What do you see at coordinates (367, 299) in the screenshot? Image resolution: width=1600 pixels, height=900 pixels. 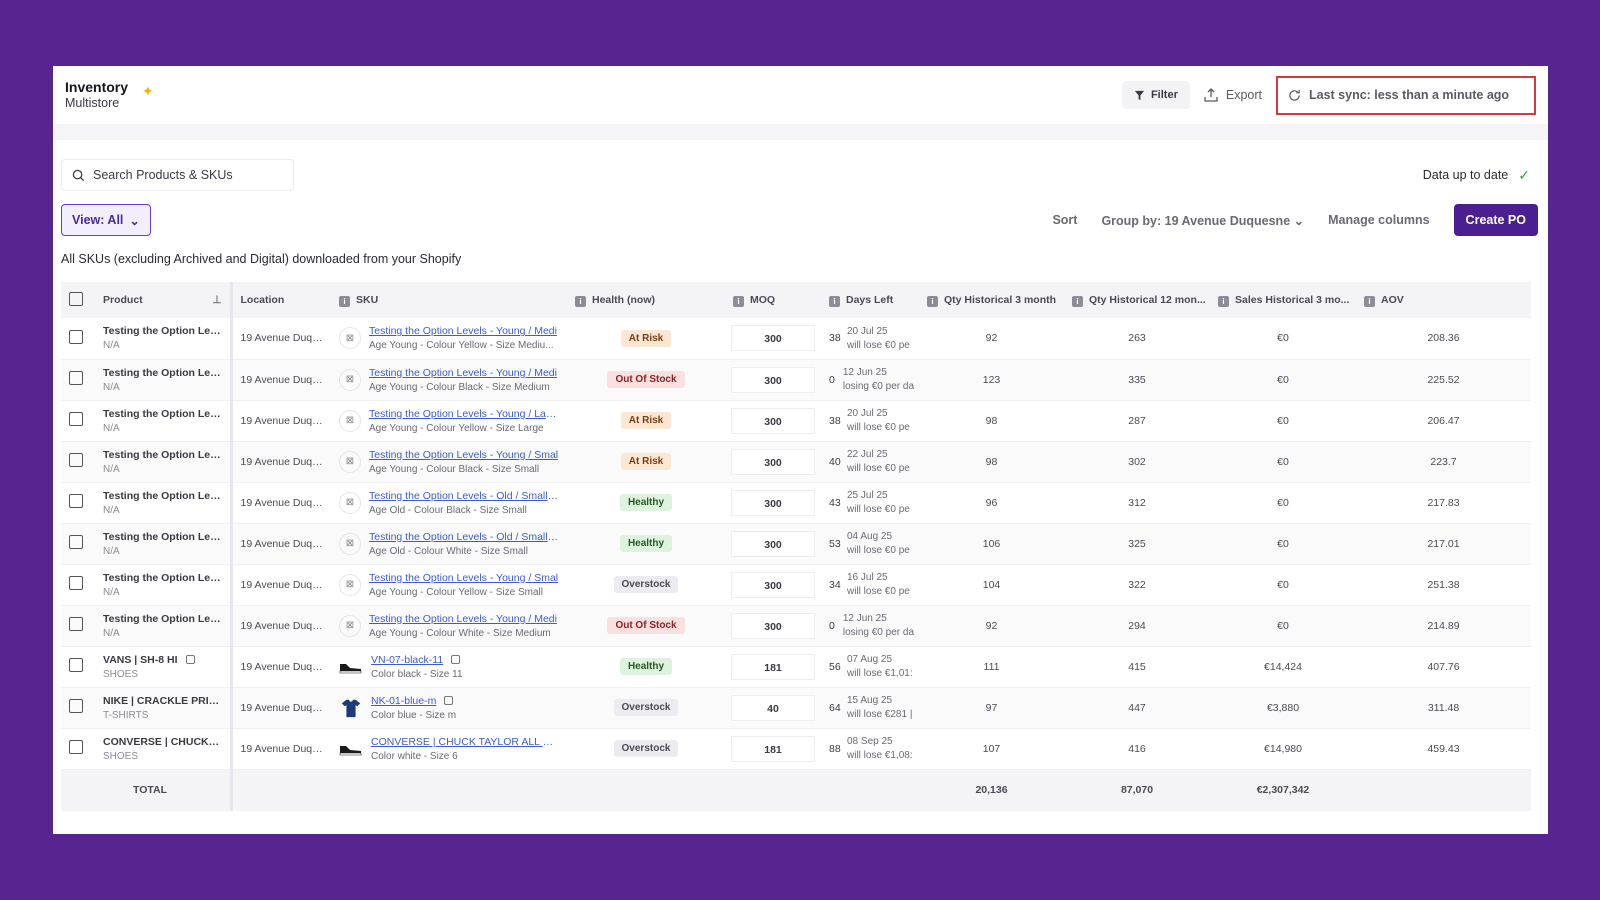 I see `column-label: SKU` at bounding box center [367, 299].